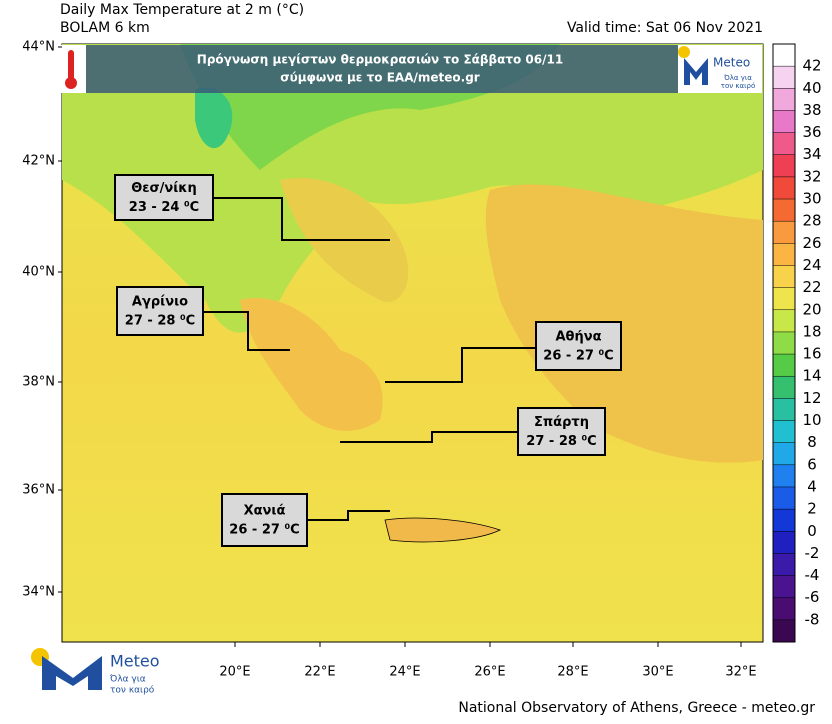 This screenshot has height=724, width=832. I want to click on thermometer-bulb, so click(71, 83).